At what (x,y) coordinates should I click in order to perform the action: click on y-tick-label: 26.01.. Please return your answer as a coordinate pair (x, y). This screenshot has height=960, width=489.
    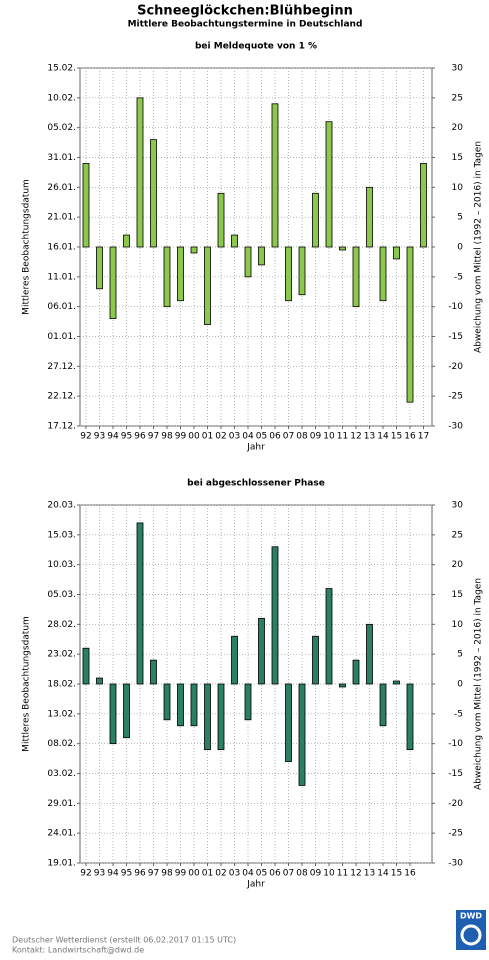
    Looking at the image, I should click on (61, 188).